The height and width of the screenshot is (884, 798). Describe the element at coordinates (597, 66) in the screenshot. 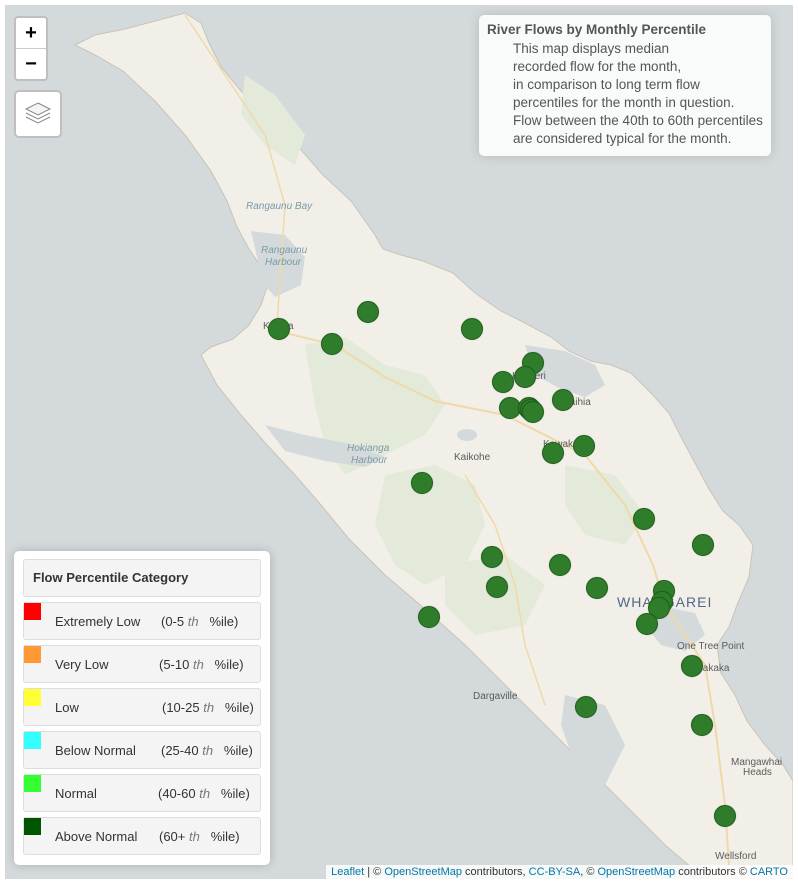

I see `info-line: recorded flow for the month,` at that location.